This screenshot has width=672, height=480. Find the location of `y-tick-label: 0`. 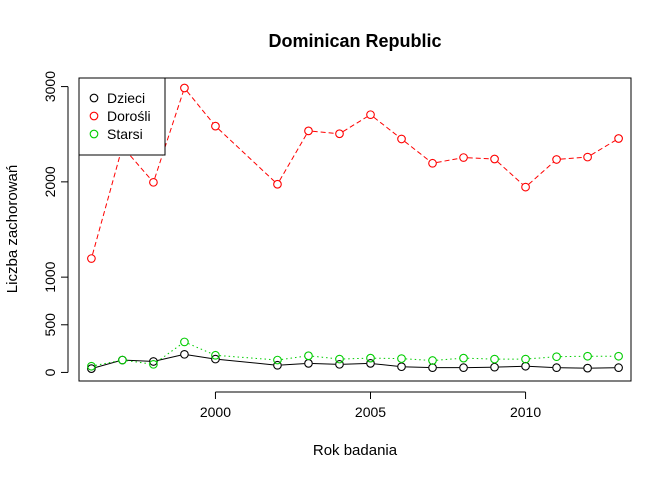

y-tick-label: 0 is located at coordinates (50, 372).